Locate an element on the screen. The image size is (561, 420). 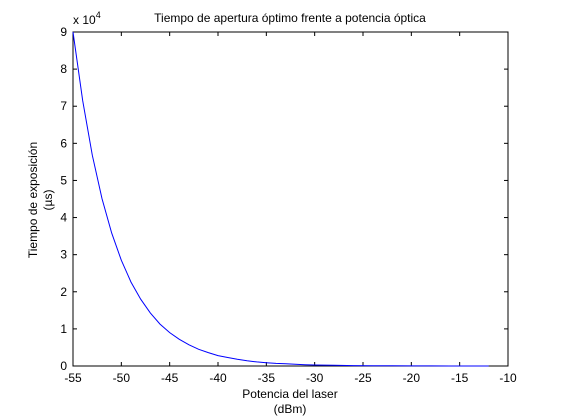
y-multiplier: x 104 is located at coordinates (87, 18).